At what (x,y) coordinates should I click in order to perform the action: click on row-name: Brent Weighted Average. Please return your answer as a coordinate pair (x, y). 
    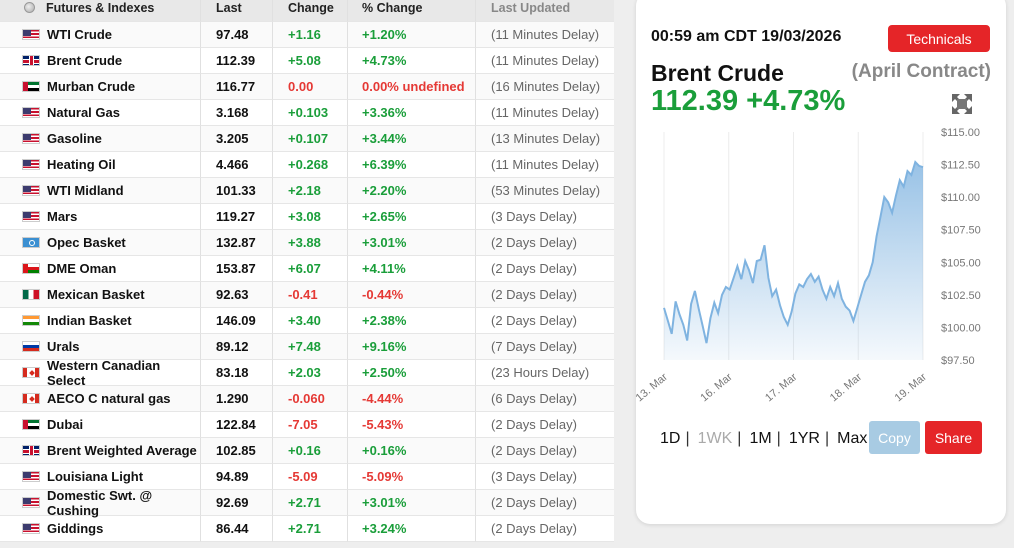
    Looking at the image, I should click on (100, 451).